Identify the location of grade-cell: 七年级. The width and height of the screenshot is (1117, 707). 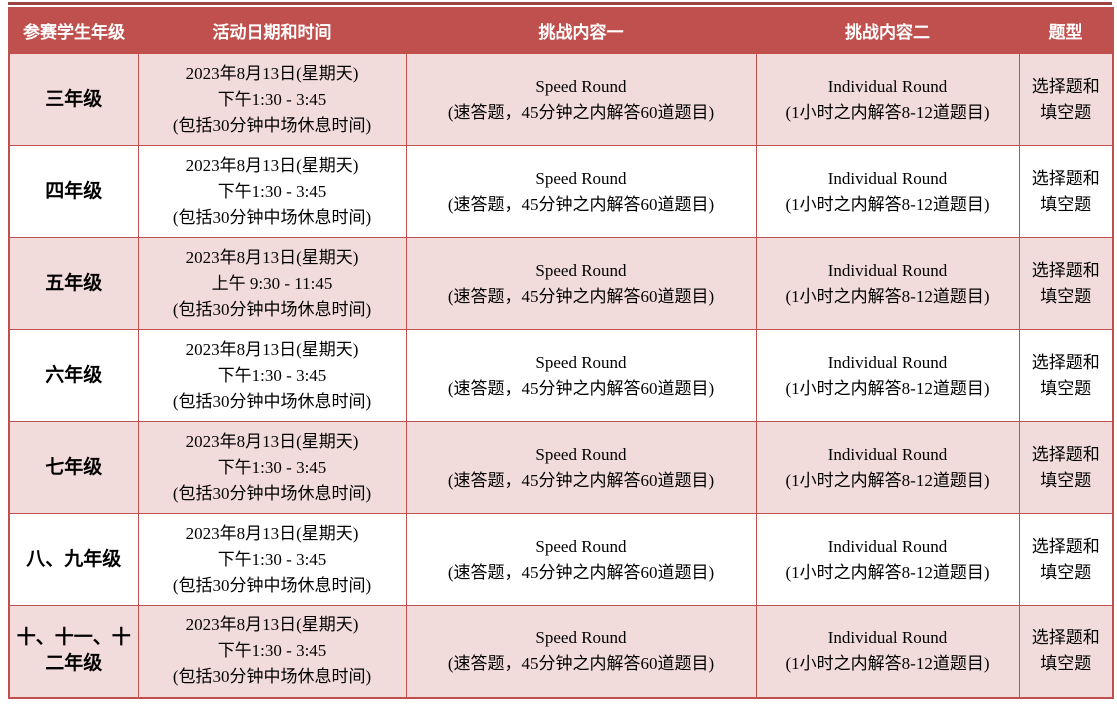
(73, 467).